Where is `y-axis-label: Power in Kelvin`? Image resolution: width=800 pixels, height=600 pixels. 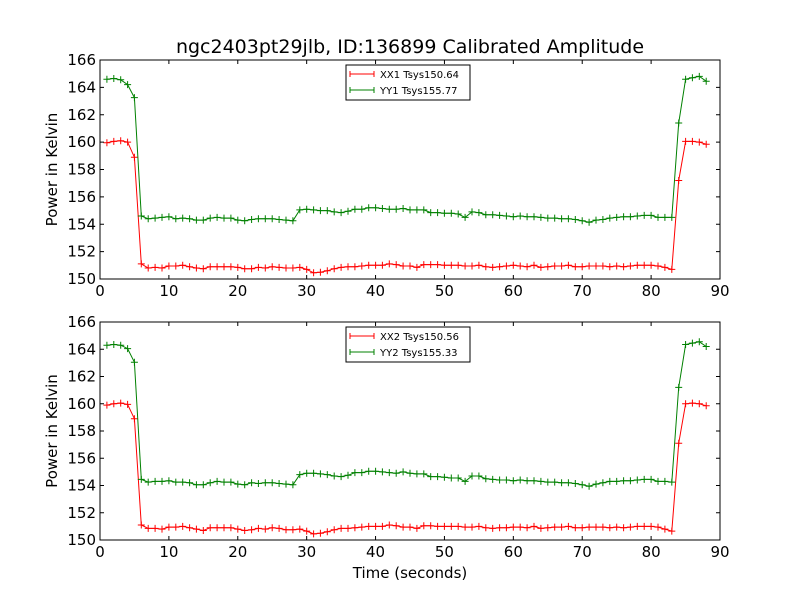 y-axis-label: Power in Kelvin is located at coordinates (52, 431).